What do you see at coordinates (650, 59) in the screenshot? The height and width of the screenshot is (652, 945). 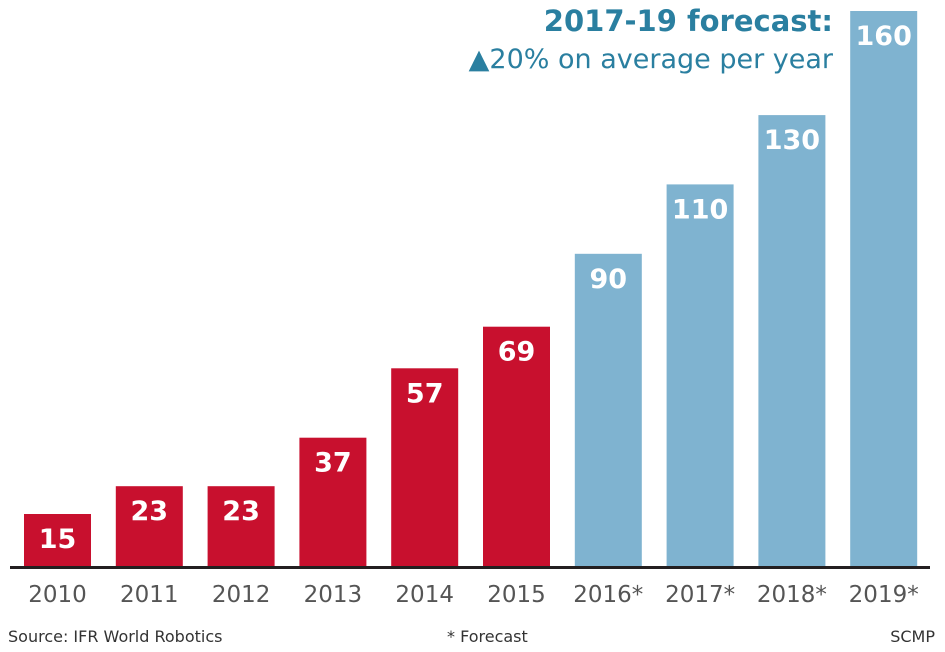 I see `chart-subtitle: ▲20% on average per year` at bounding box center [650, 59].